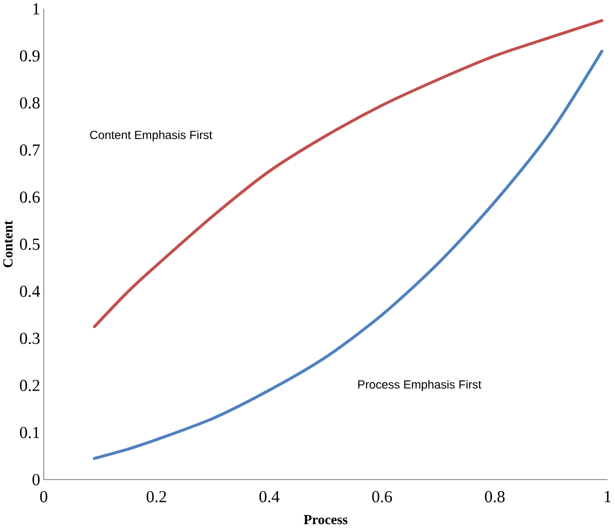  Describe the element at coordinates (382, 497) in the screenshot. I see `x-tick-label: 0.6` at that location.